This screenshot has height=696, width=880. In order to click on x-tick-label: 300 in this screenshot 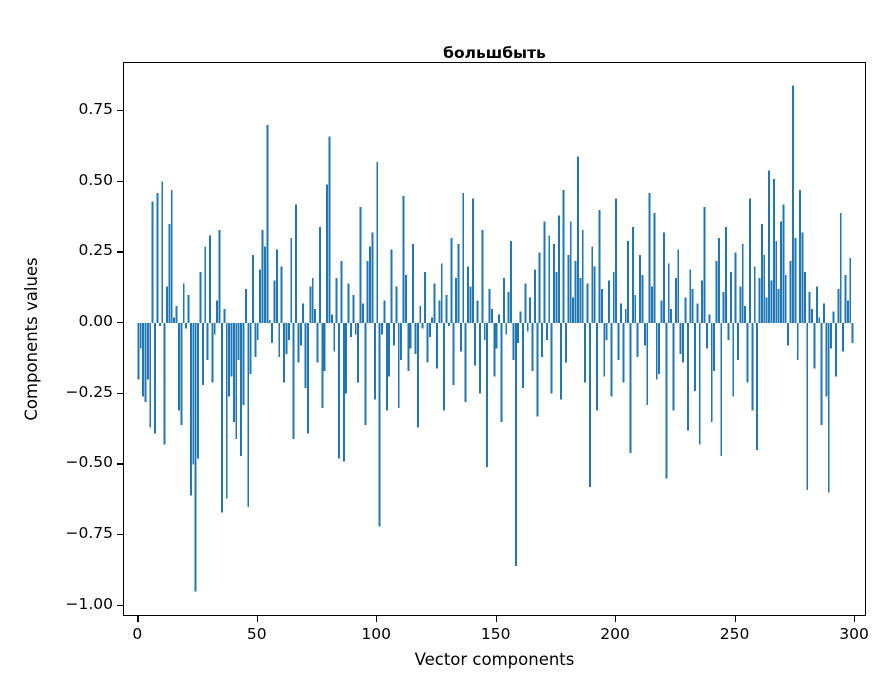, I will do `click(854, 634)`.